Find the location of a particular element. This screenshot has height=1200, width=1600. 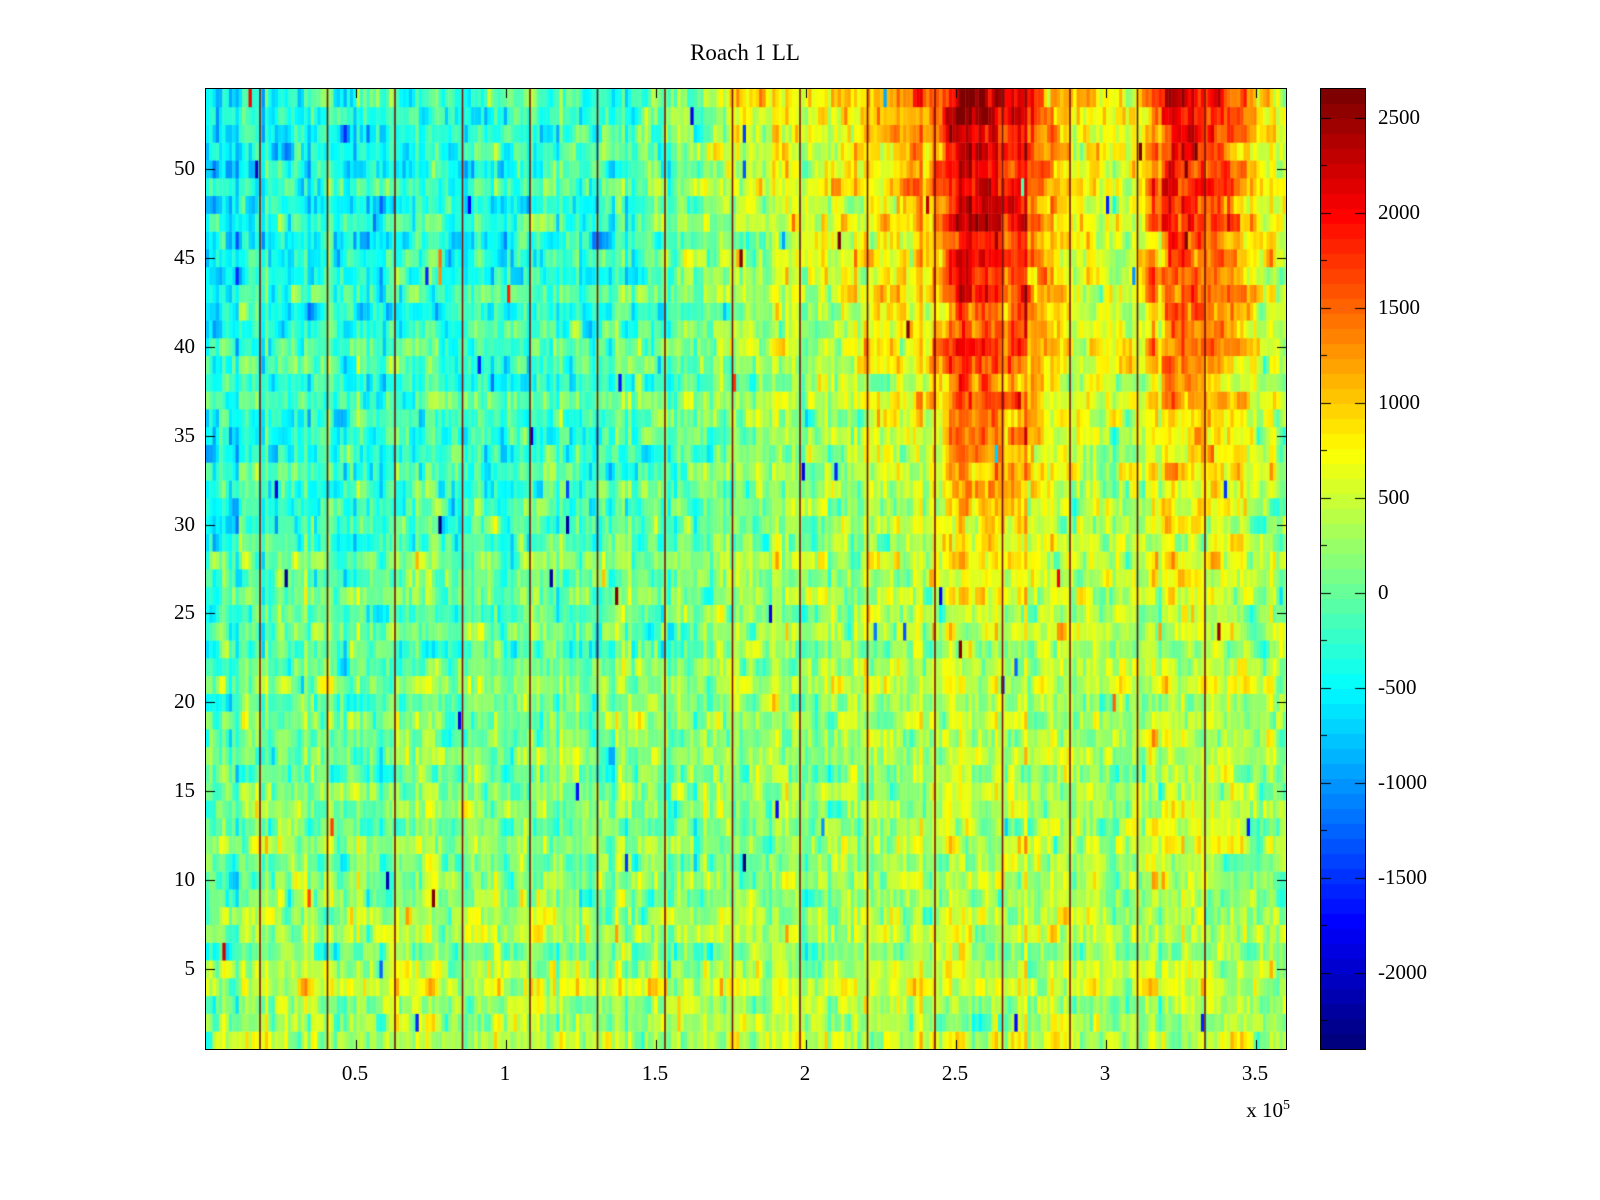

colorbar-tick-label: 2500 is located at coordinates (1399, 116).